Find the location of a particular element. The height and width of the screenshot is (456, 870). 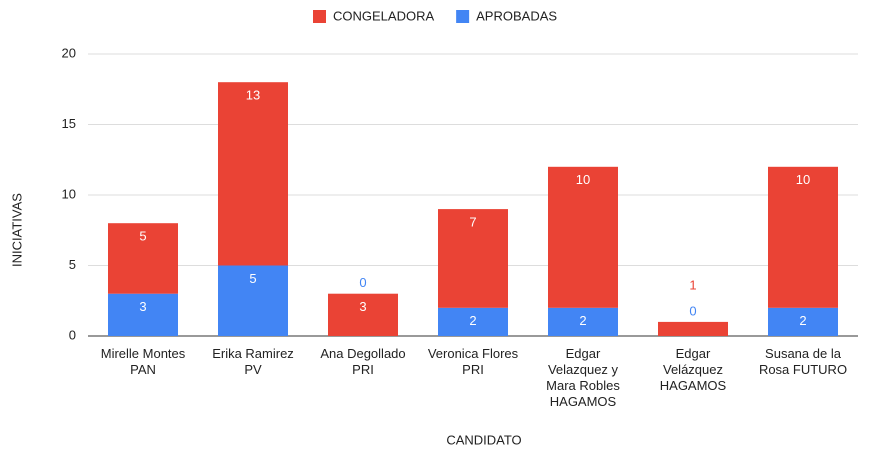

x-tick-label: Ana Degollado PRI is located at coordinates (363, 361).